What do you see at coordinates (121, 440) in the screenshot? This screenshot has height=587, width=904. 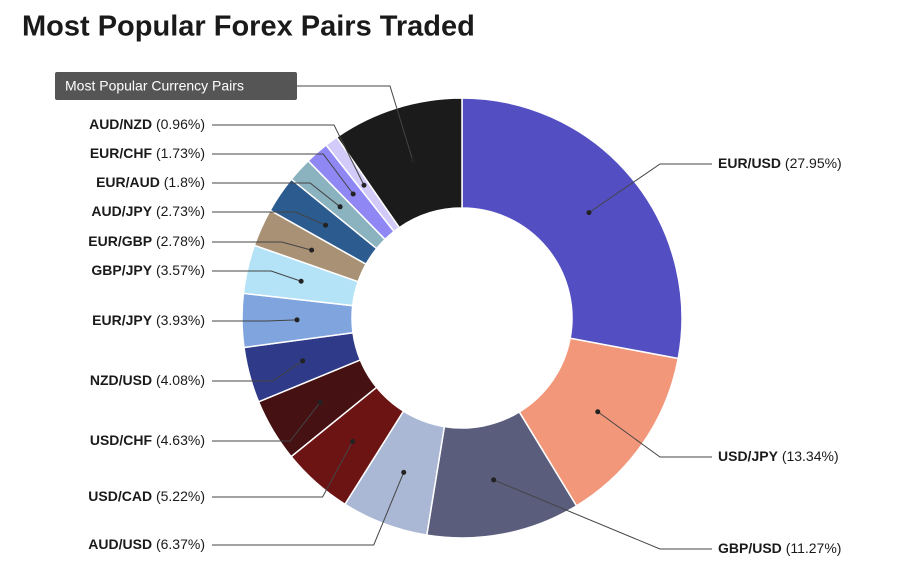 I see `label-name: USD/CHF` at bounding box center [121, 440].